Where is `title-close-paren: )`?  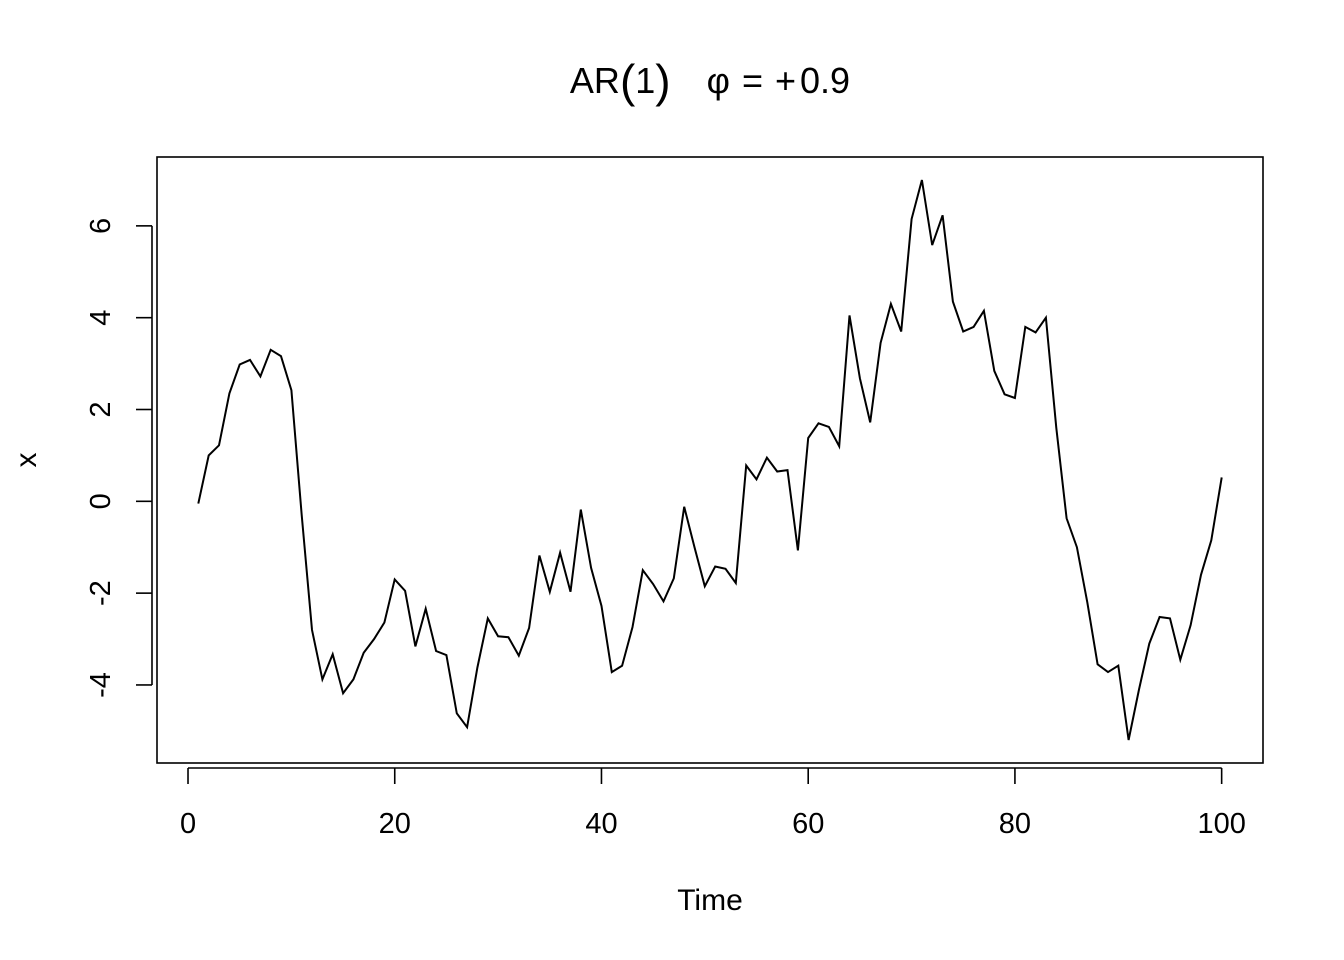
title-close-paren: ) is located at coordinates (662, 81).